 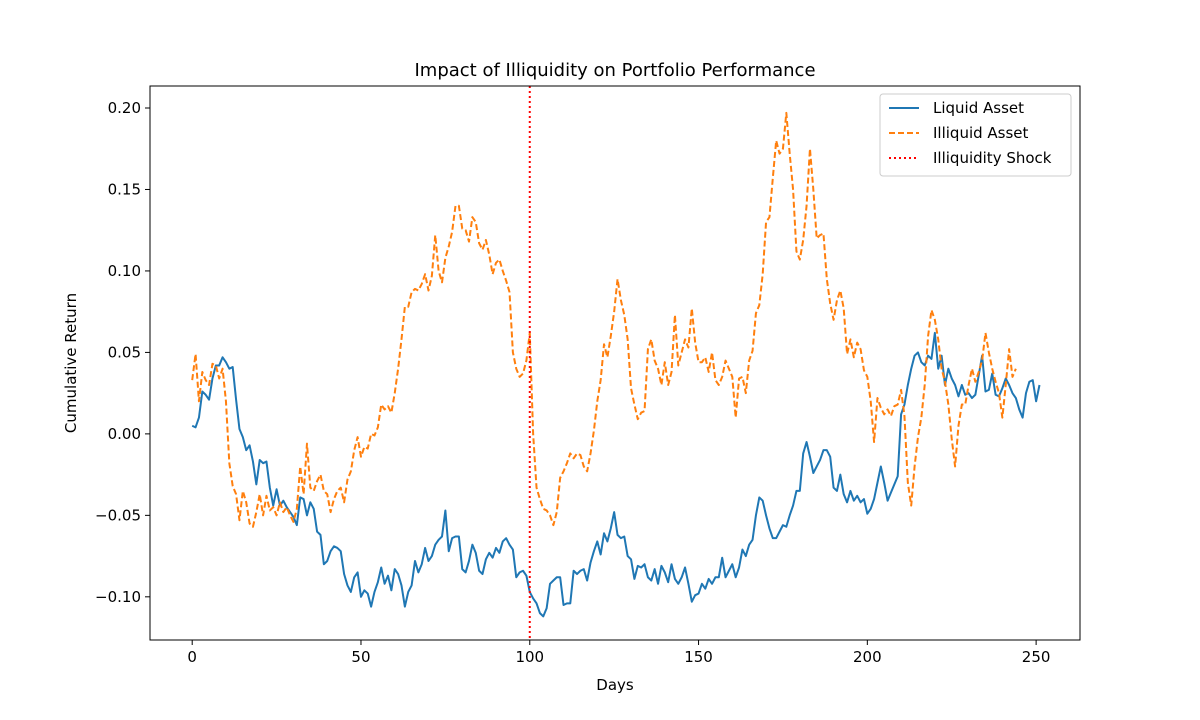 What do you see at coordinates (529, 657) in the screenshot?
I see `x-tick-label: 100` at bounding box center [529, 657].